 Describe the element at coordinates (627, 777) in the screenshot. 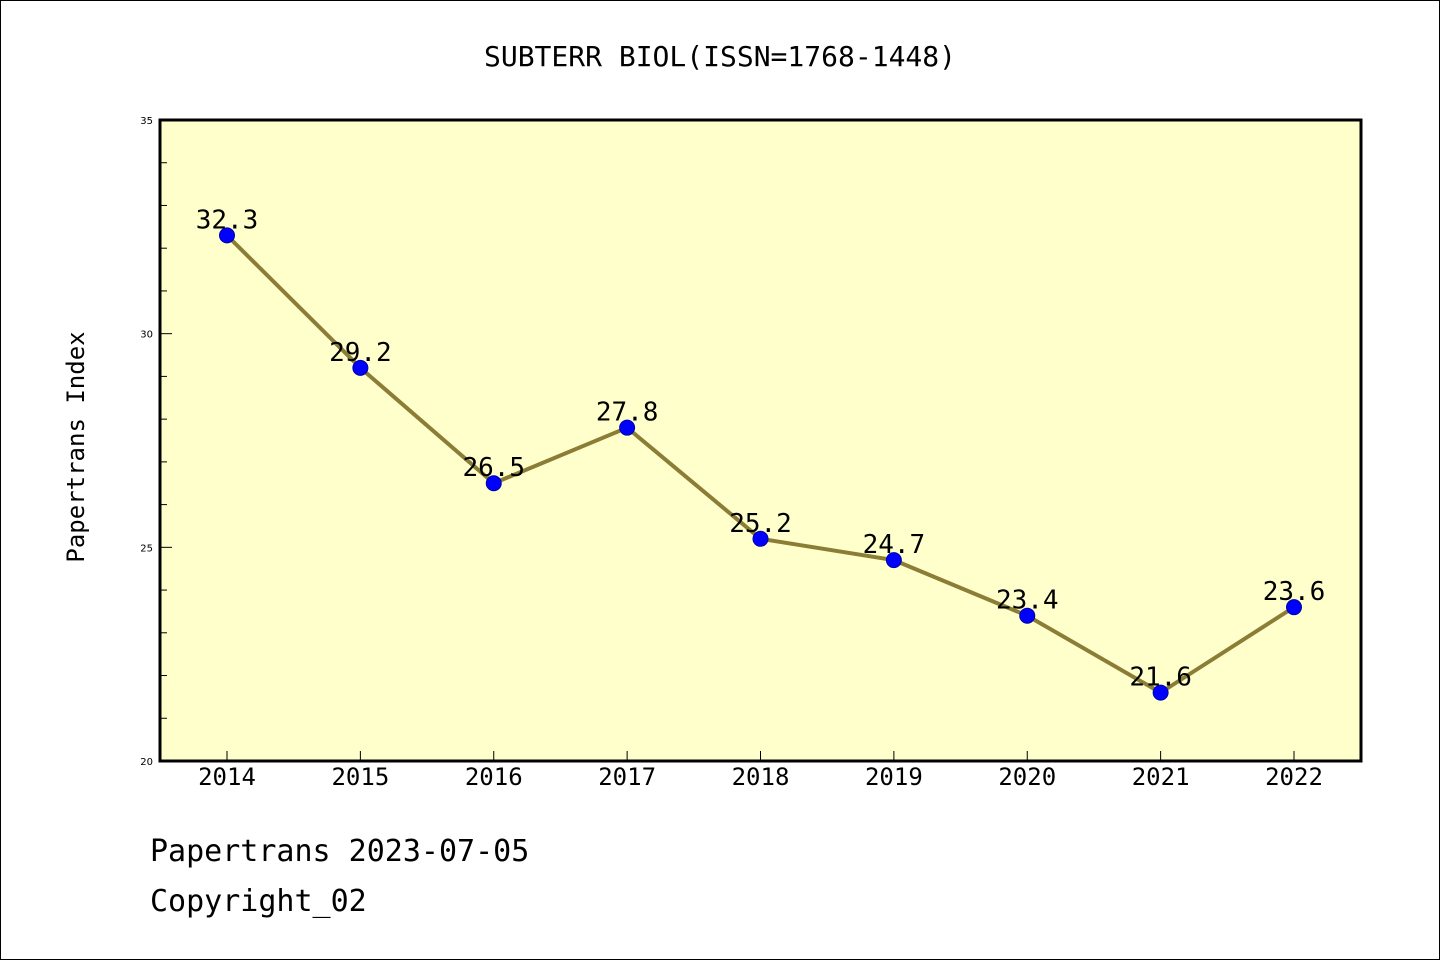

I see `x-tick-label: 2017` at that location.